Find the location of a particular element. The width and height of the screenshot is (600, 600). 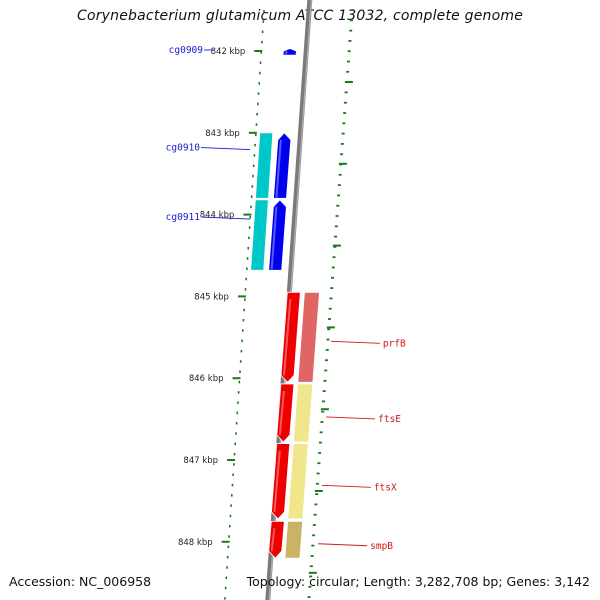

cog-band-smpB is located at coordinates (294, 539).